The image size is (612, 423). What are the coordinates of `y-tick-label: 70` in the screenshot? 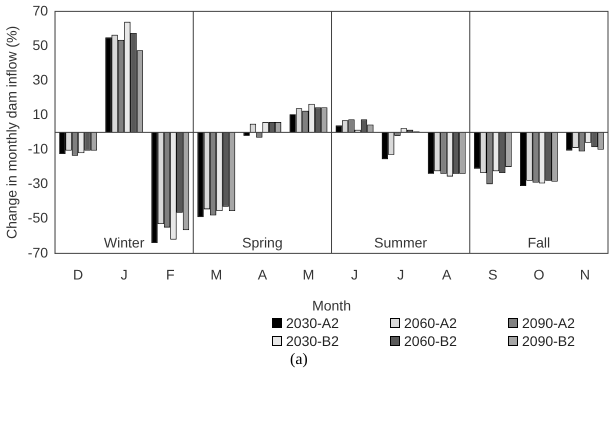 It's located at (40, 10).